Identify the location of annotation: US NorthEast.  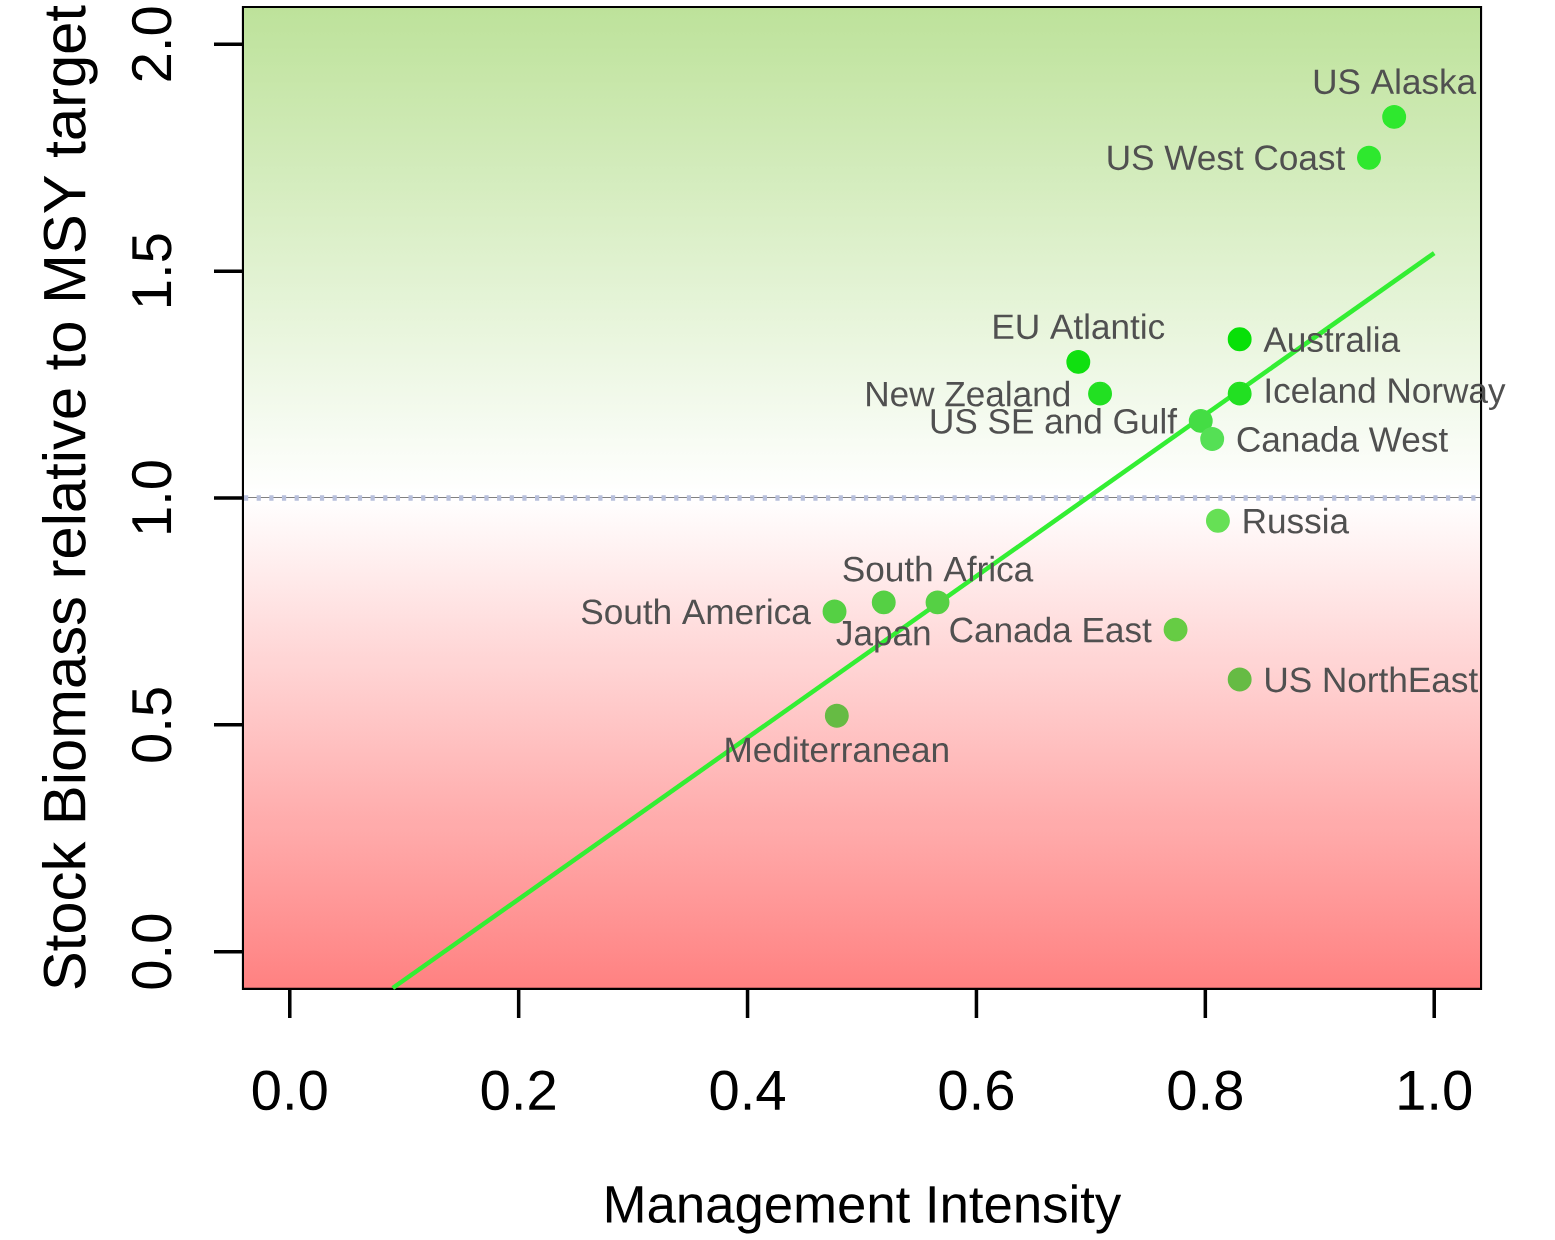
(1372, 679).